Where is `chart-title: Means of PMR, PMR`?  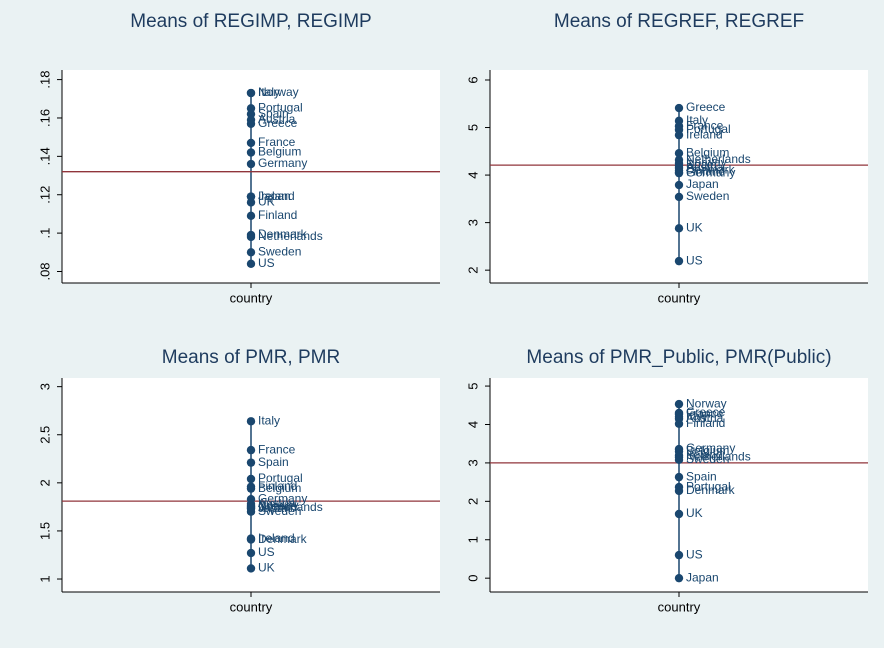 chart-title: Means of PMR, PMR is located at coordinates (251, 357).